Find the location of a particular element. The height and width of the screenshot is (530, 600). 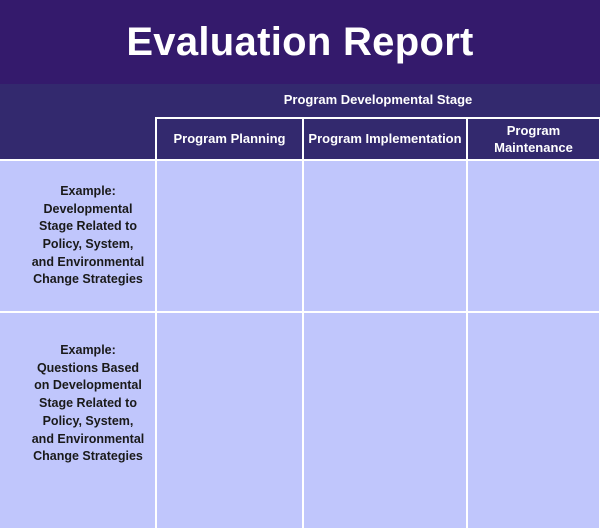

page-title: Evaluation Report is located at coordinates (300, 41).